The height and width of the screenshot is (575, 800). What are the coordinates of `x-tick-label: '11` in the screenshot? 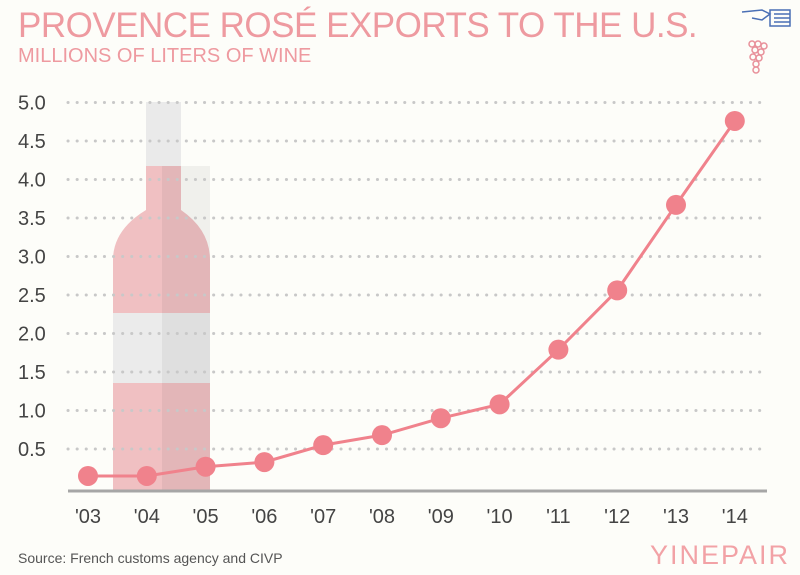 It's located at (558, 517).